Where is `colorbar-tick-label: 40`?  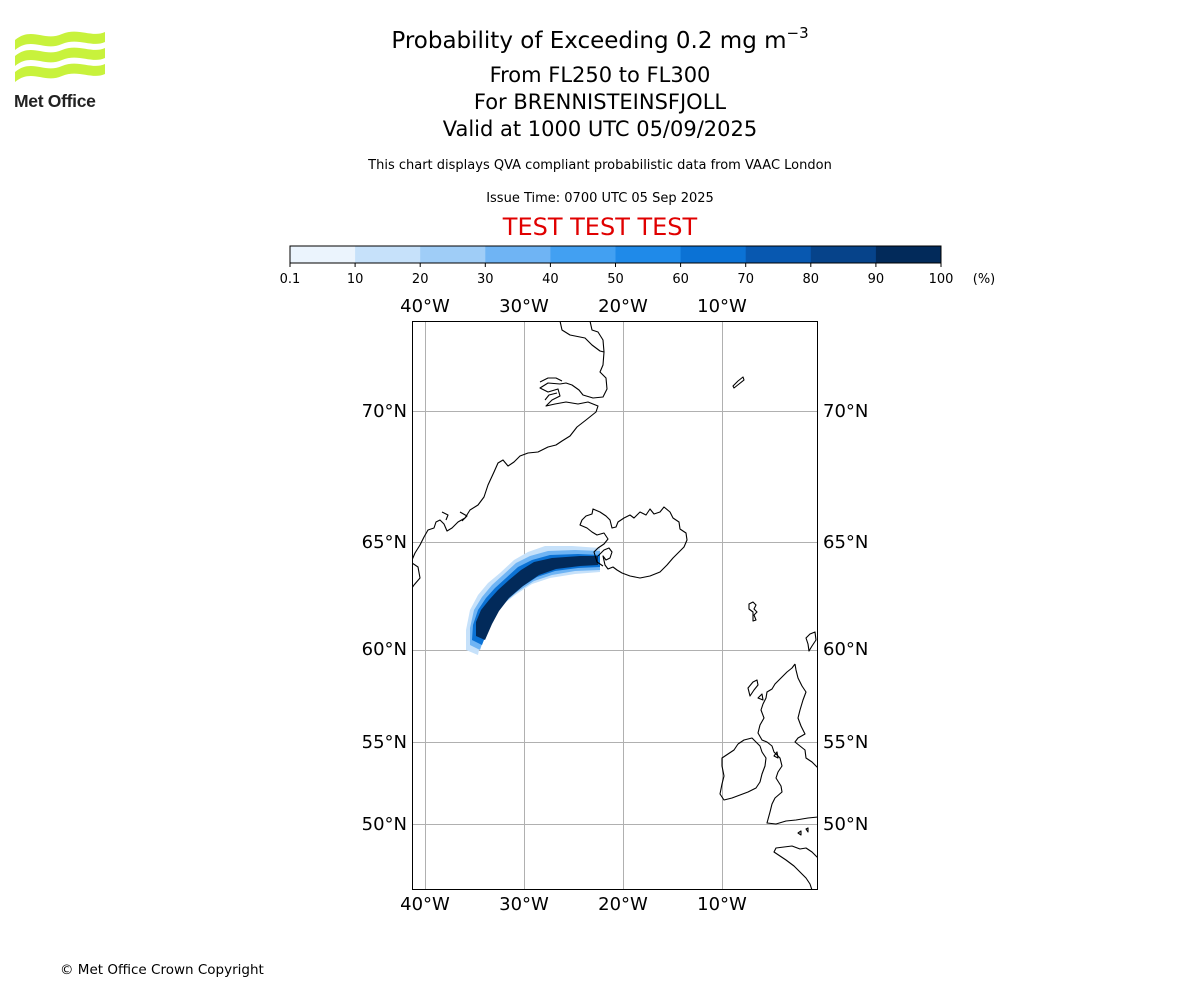 colorbar-tick-label: 40 is located at coordinates (550, 279).